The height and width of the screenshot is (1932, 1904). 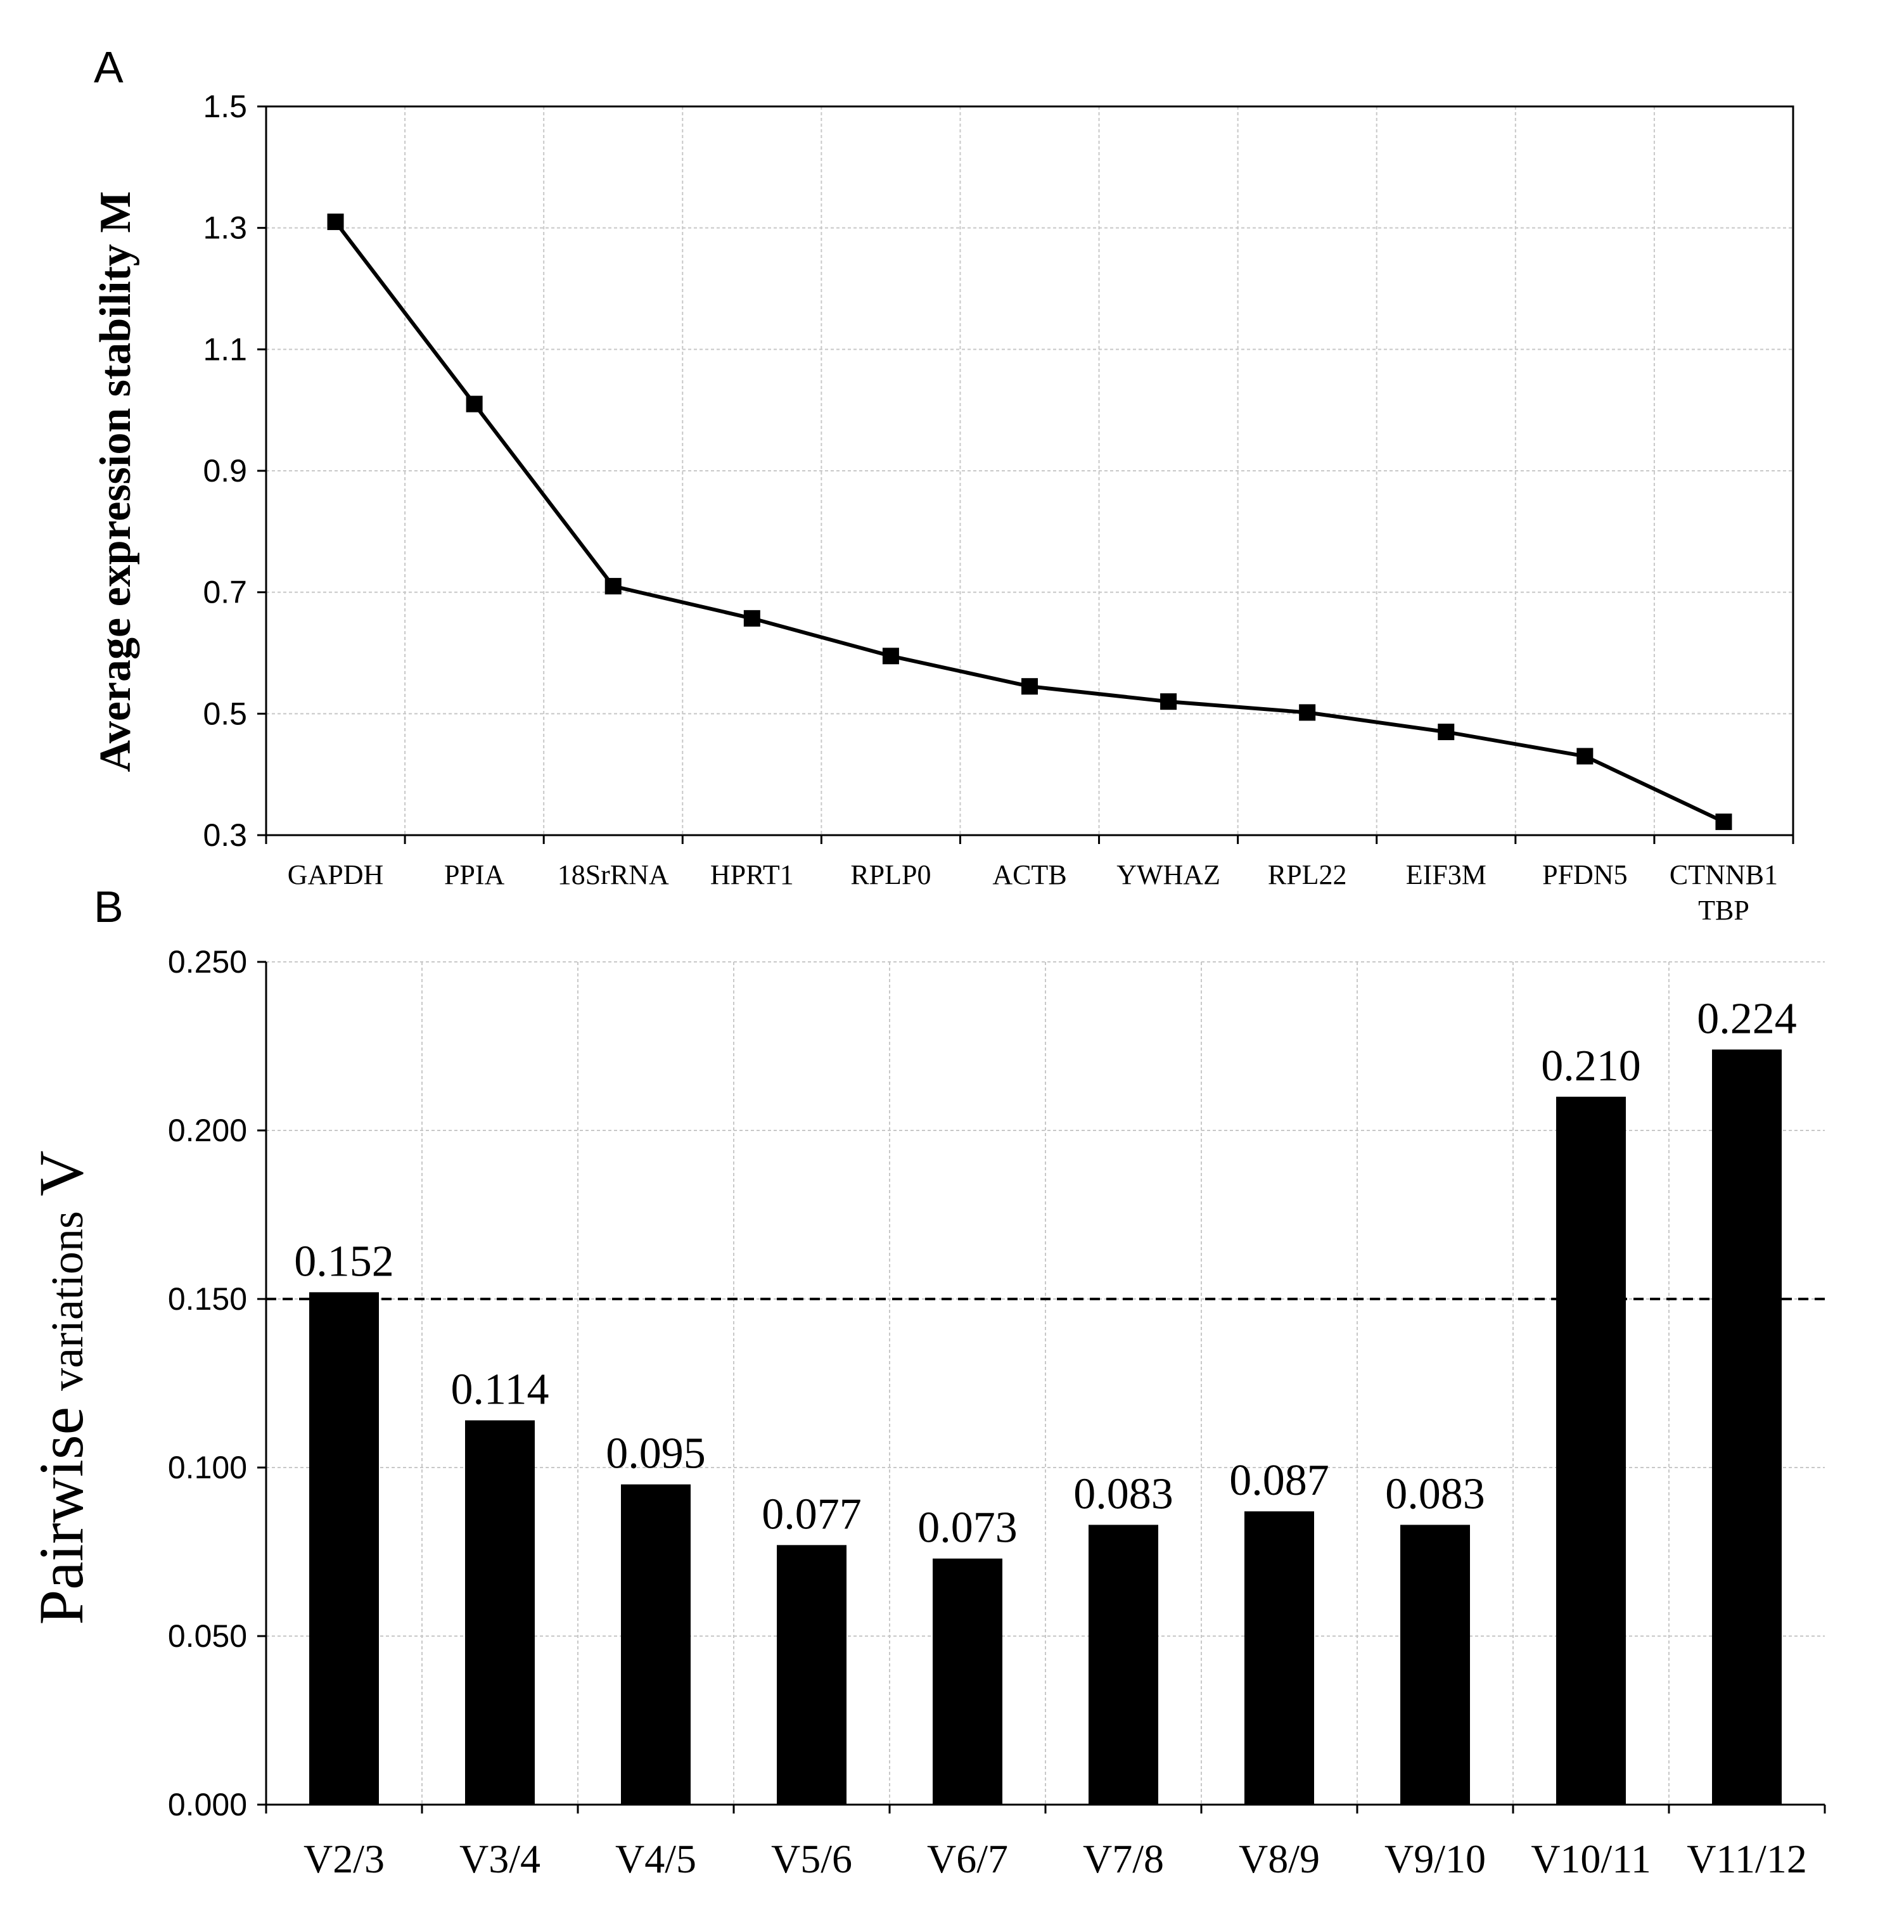 I want to click on panel-a-x-tick-label: EIF3M, so click(x=1446, y=874).